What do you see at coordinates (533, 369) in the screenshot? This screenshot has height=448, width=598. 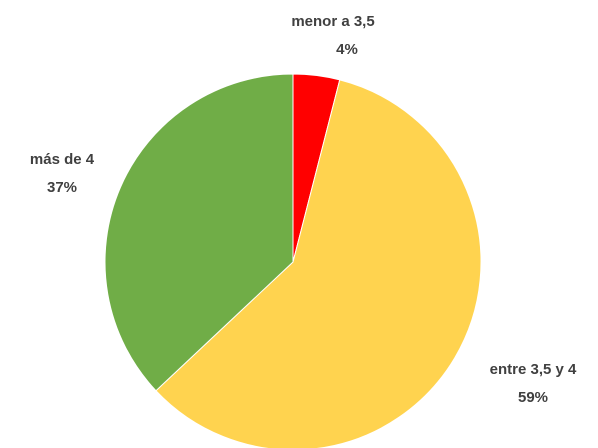 I see `slice-label: entre 3,5 y 4` at bounding box center [533, 369].